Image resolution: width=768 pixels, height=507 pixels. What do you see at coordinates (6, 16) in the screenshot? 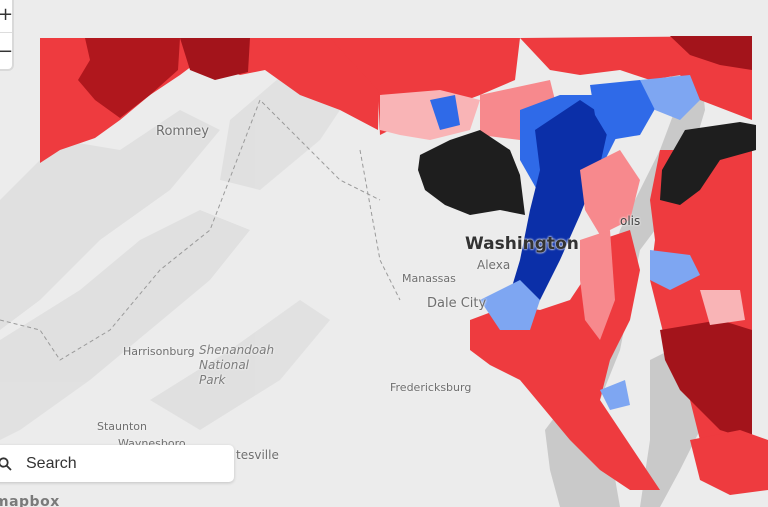
I see `zoom-in-button: +` at bounding box center [6, 16].